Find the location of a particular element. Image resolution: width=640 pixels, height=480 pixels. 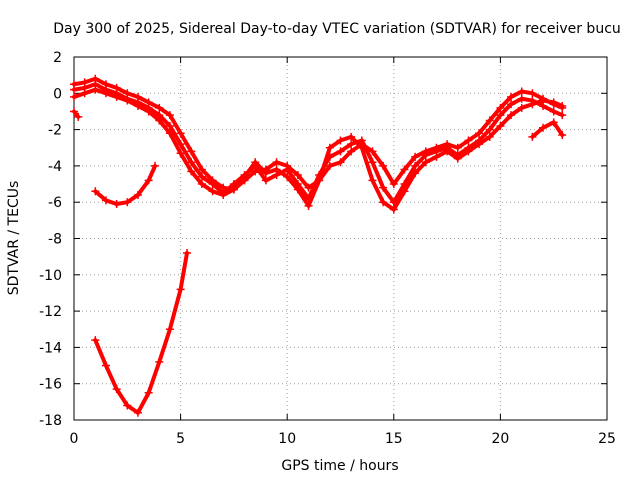

y-tick-label: -6 is located at coordinates (55, 203).